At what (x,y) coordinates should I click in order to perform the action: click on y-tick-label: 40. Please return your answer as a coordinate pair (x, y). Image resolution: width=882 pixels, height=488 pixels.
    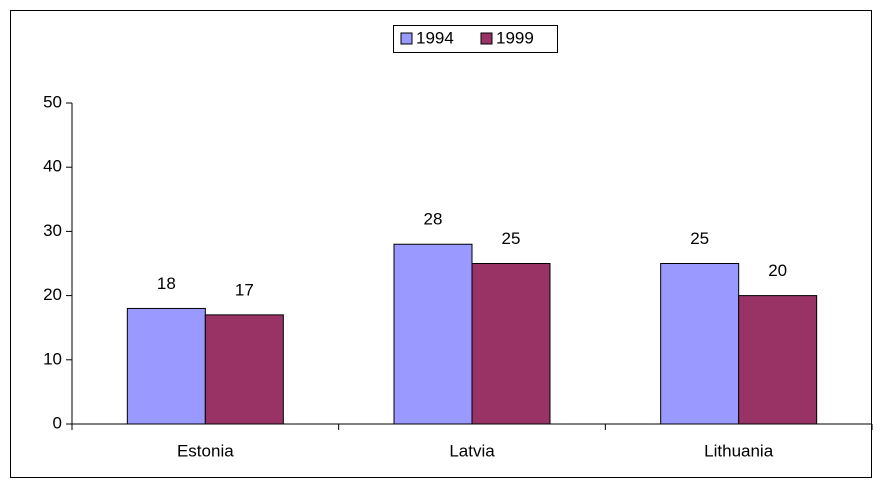
    Looking at the image, I should click on (52, 166).